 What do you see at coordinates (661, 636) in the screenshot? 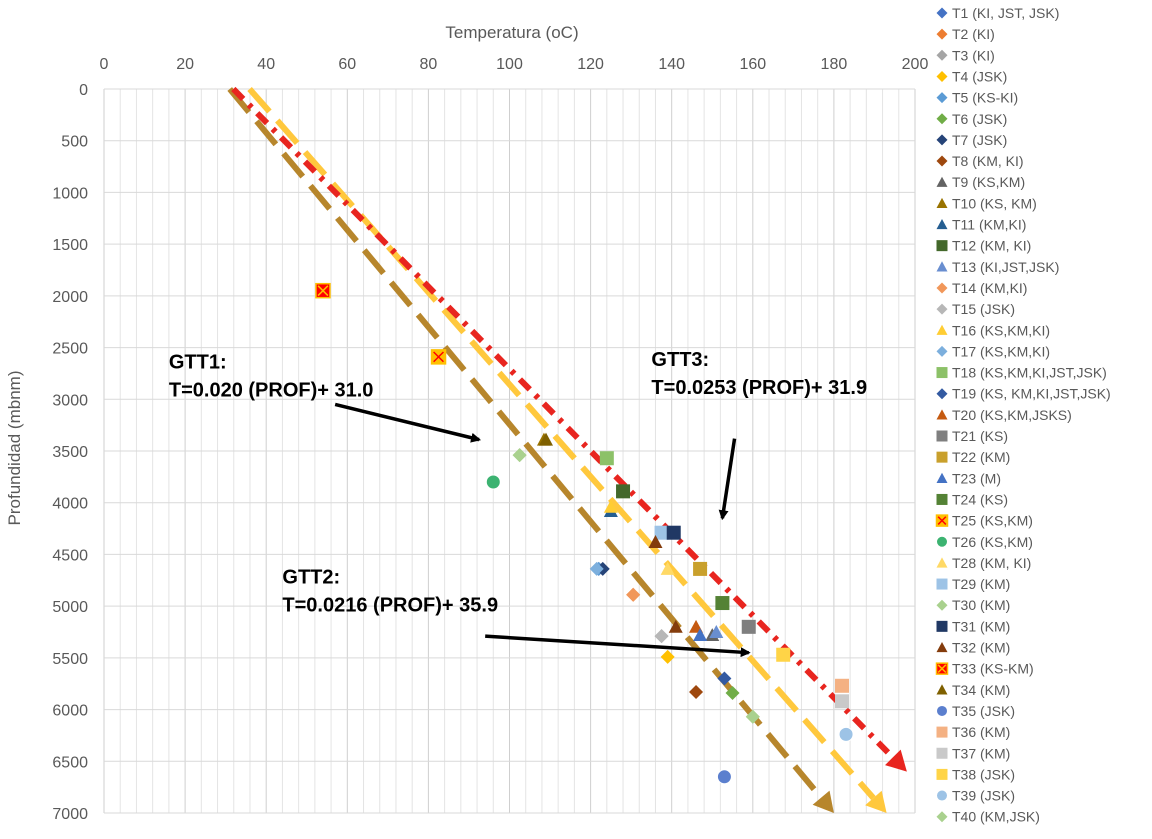
I see `data-point-t15` at bounding box center [661, 636].